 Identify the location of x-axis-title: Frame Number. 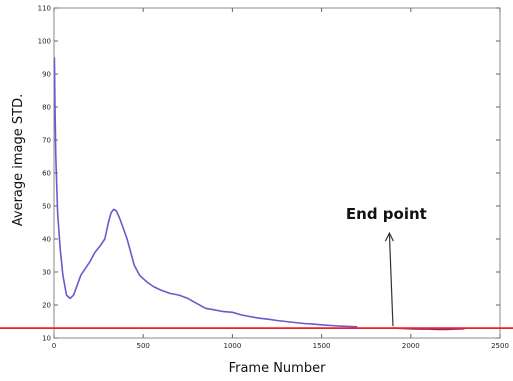
(278, 368).